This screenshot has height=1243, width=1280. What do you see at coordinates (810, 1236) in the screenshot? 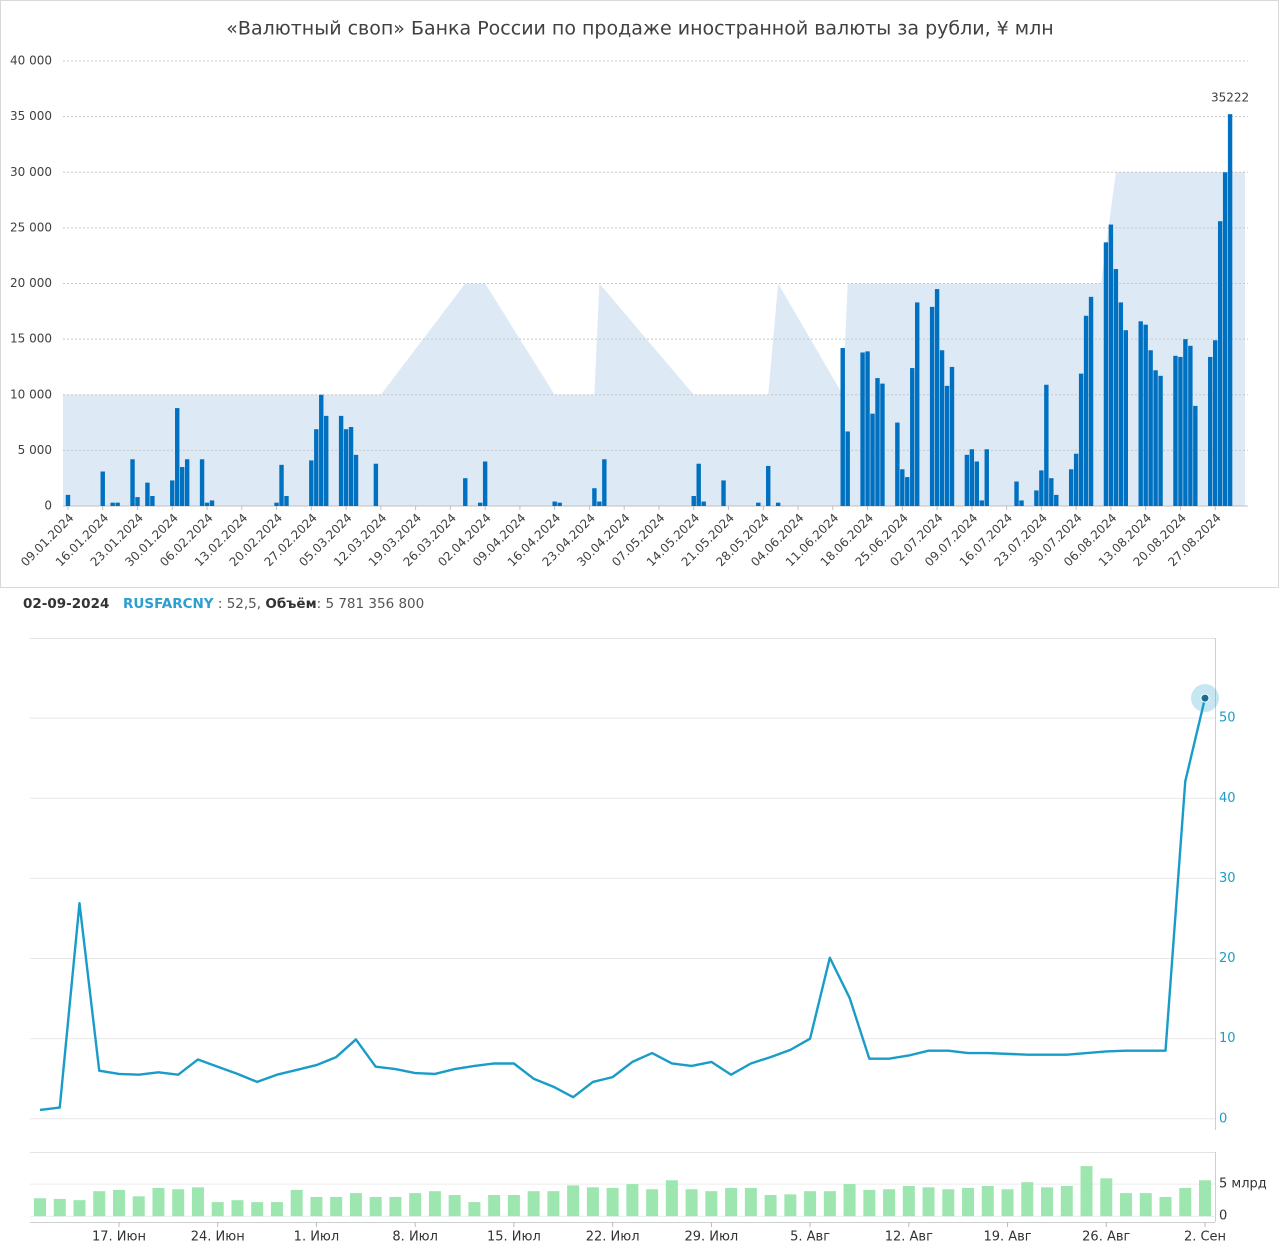
I see `x-tick-label: 5. Авг` at bounding box center [810, 1236].